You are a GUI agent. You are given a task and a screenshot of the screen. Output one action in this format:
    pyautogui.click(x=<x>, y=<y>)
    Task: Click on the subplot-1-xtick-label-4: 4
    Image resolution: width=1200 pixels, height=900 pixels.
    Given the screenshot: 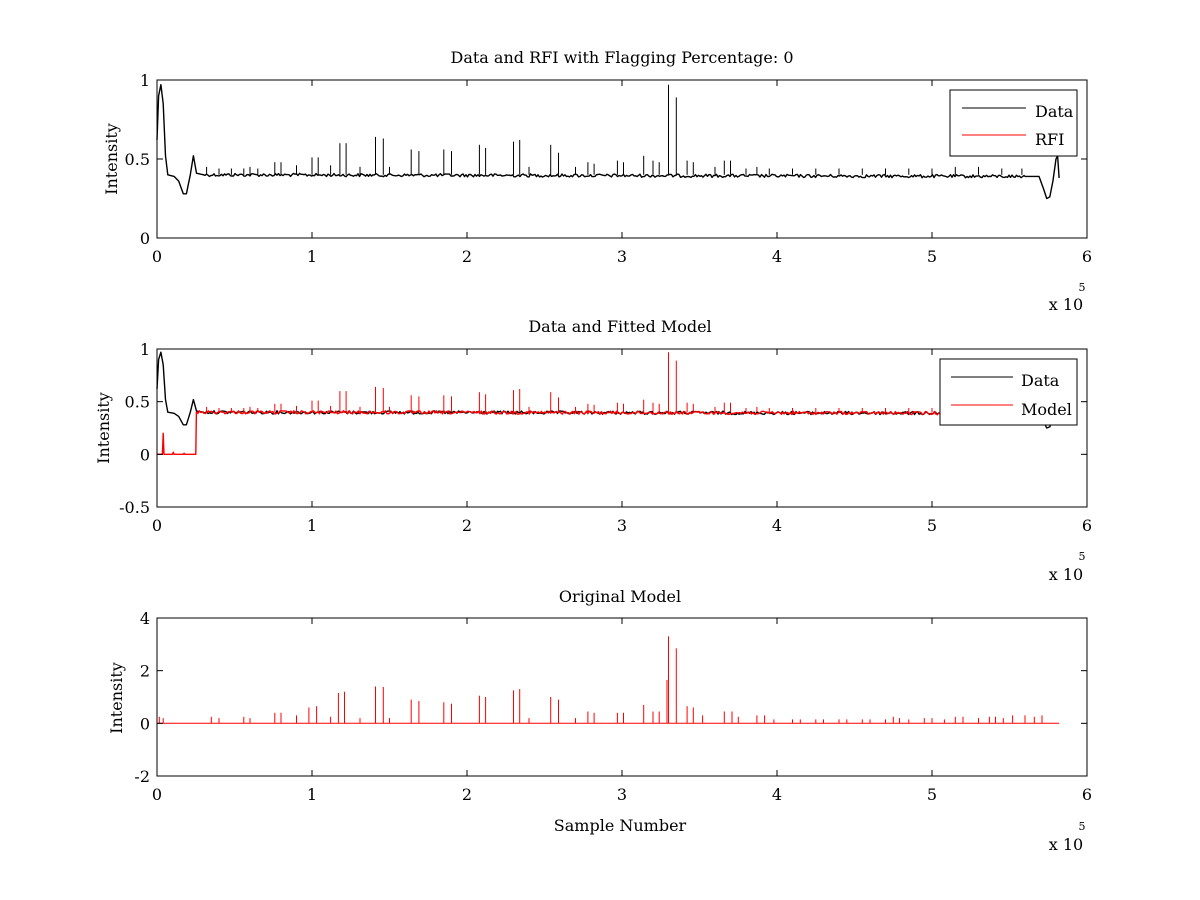 What is the action you would take?
    pyautogui.click(x=777, y=256)
    